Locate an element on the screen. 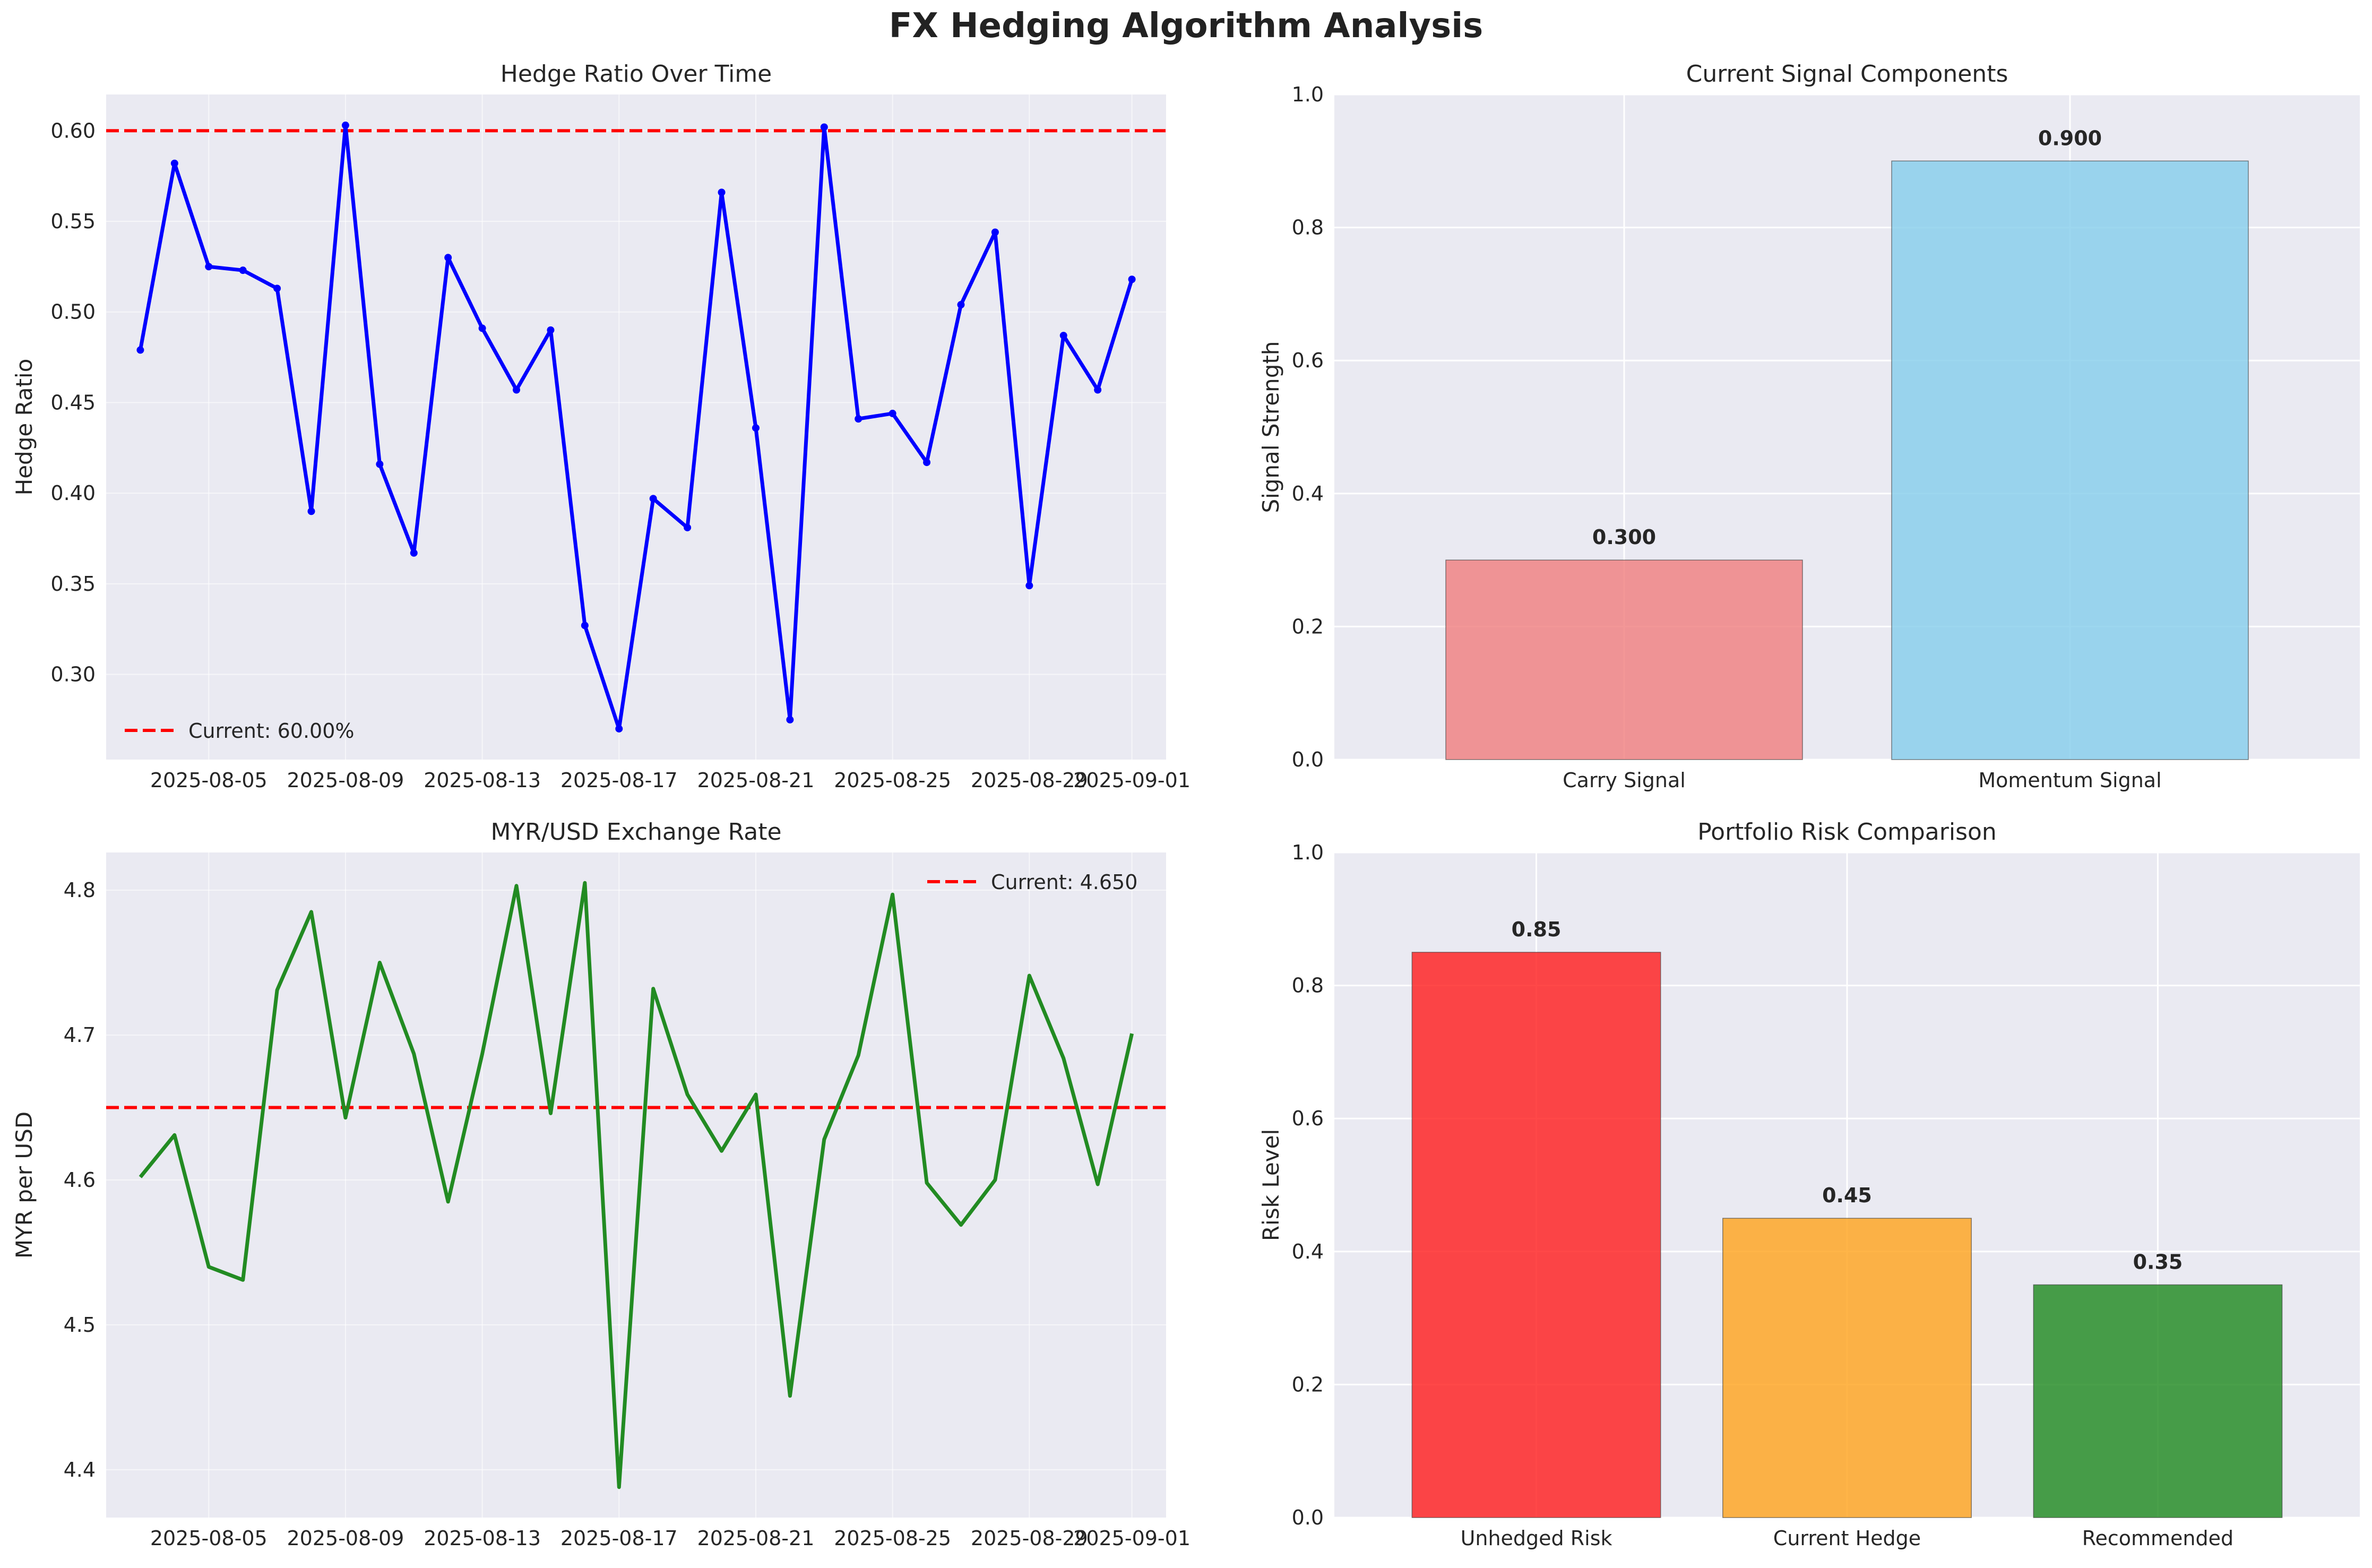 The image size is (2372, 1568). bar-value-label: 0.300 is located at coordinates (1624, 537).